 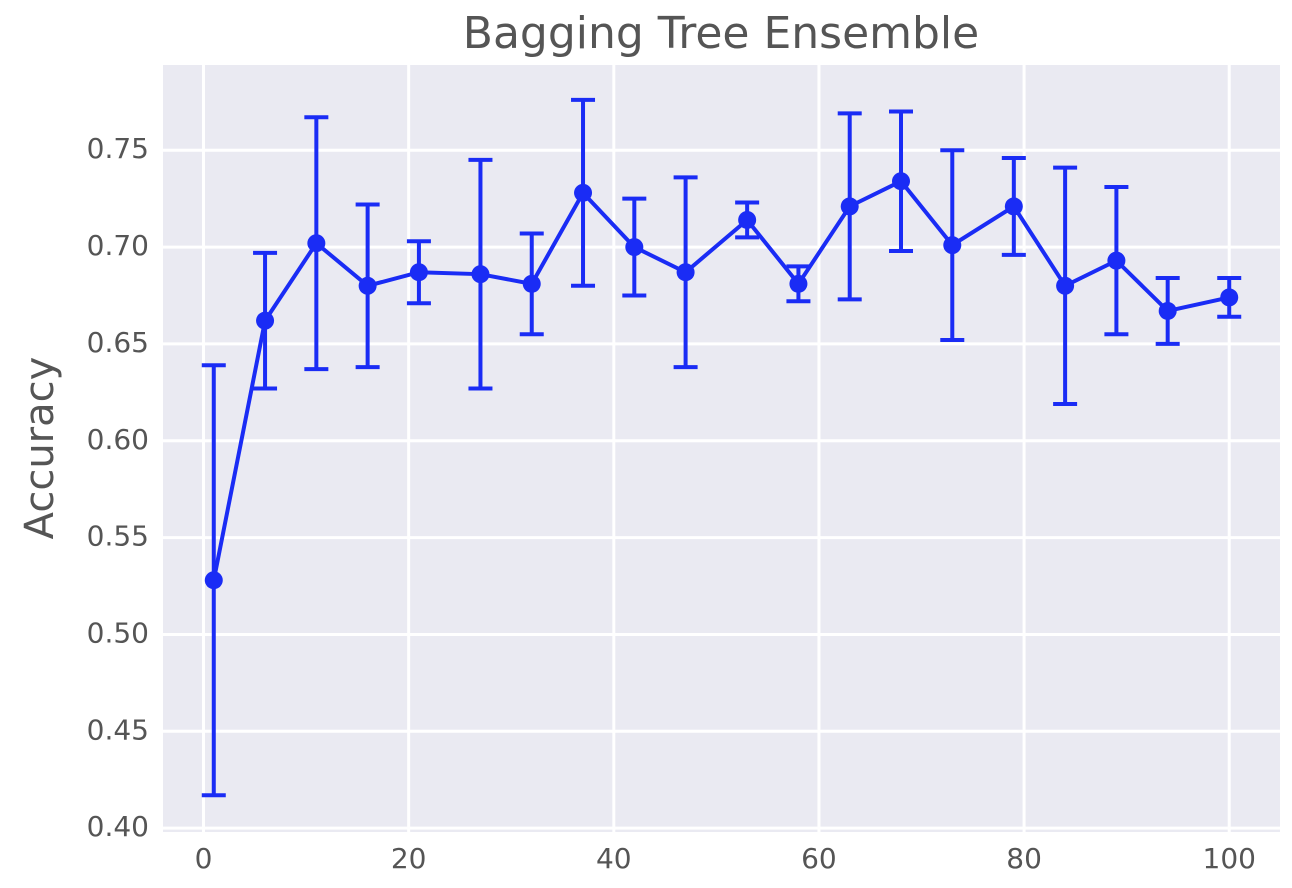 What do you see at coordinates (118, 148) in the screenshot?
I see `y-tick-label: 0.75` at bounding box center [118, 148].